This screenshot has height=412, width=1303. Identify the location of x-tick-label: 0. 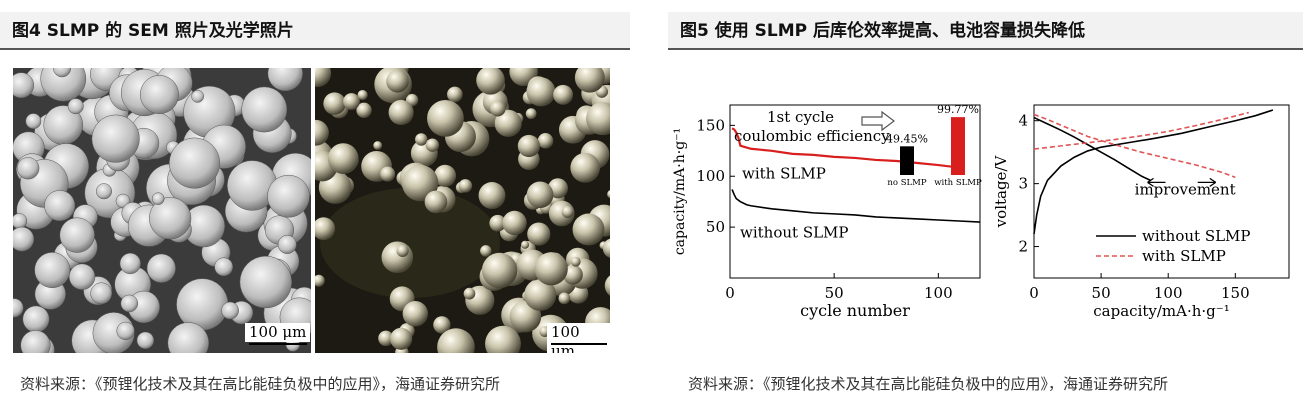
(1034, 293).